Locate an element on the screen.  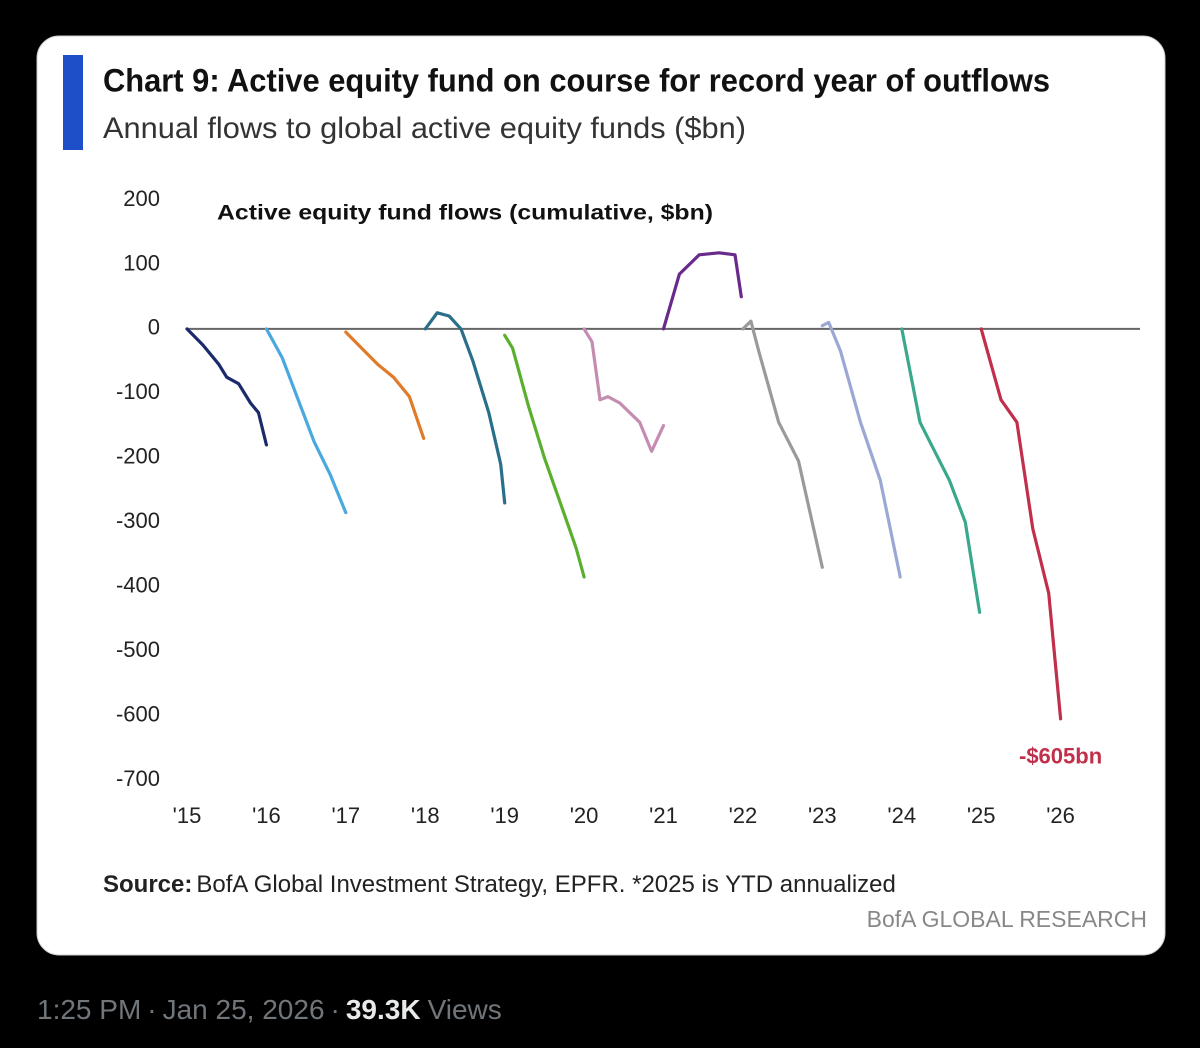
view-count: 39.3K is located at coordinates (383, 1009).